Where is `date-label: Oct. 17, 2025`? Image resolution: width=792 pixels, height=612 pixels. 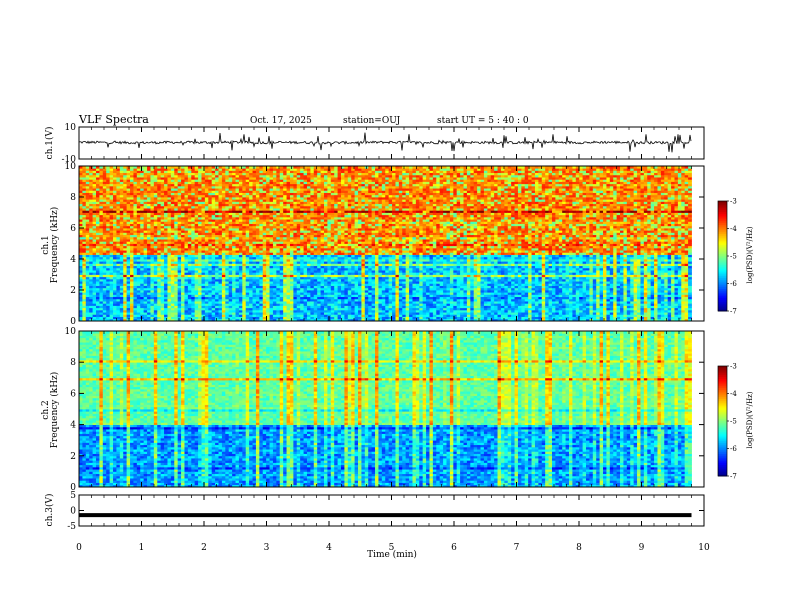
date-label: Oct. 17, 2025 is located at coordinates (281, 121).